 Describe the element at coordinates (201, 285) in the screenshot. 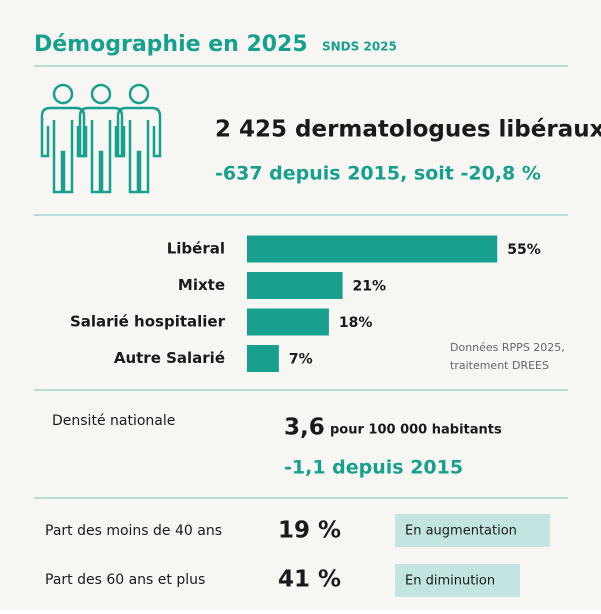

I see `category-label: Mixte` at that location.